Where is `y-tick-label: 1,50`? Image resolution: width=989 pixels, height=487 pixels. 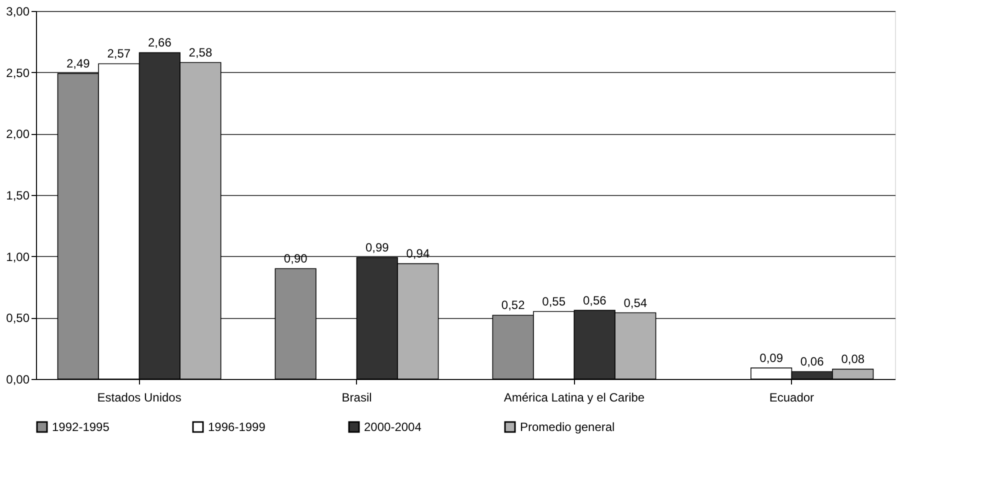
y-tick-label: 1,50 is located at coordinates (18, 195).